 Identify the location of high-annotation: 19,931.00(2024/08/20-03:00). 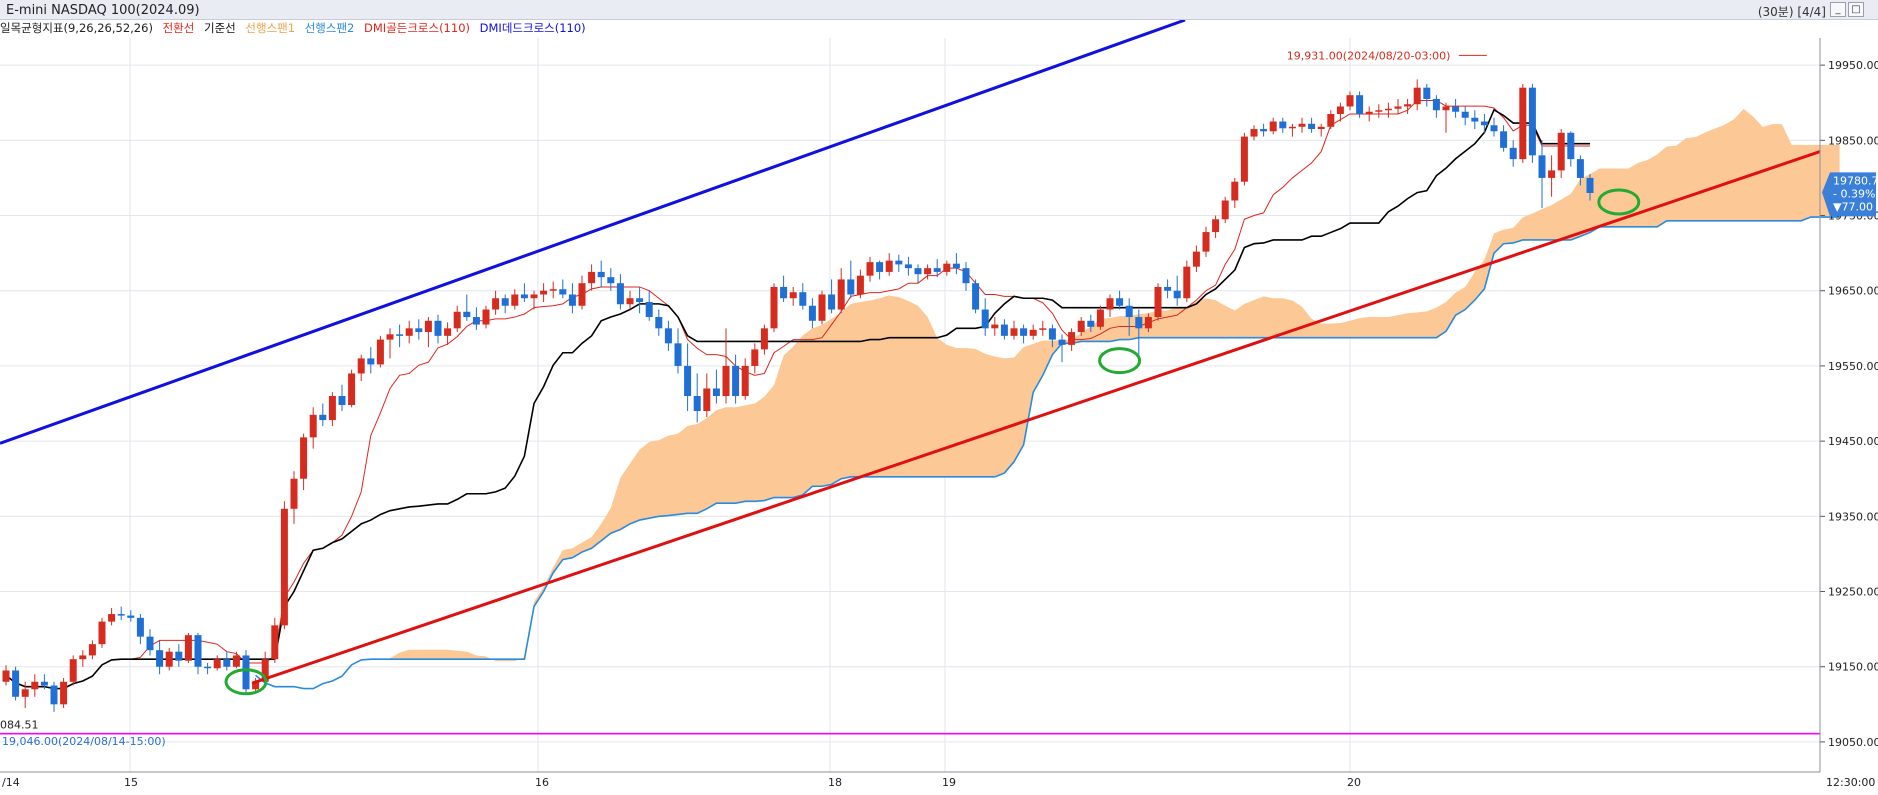
(1369, 55).